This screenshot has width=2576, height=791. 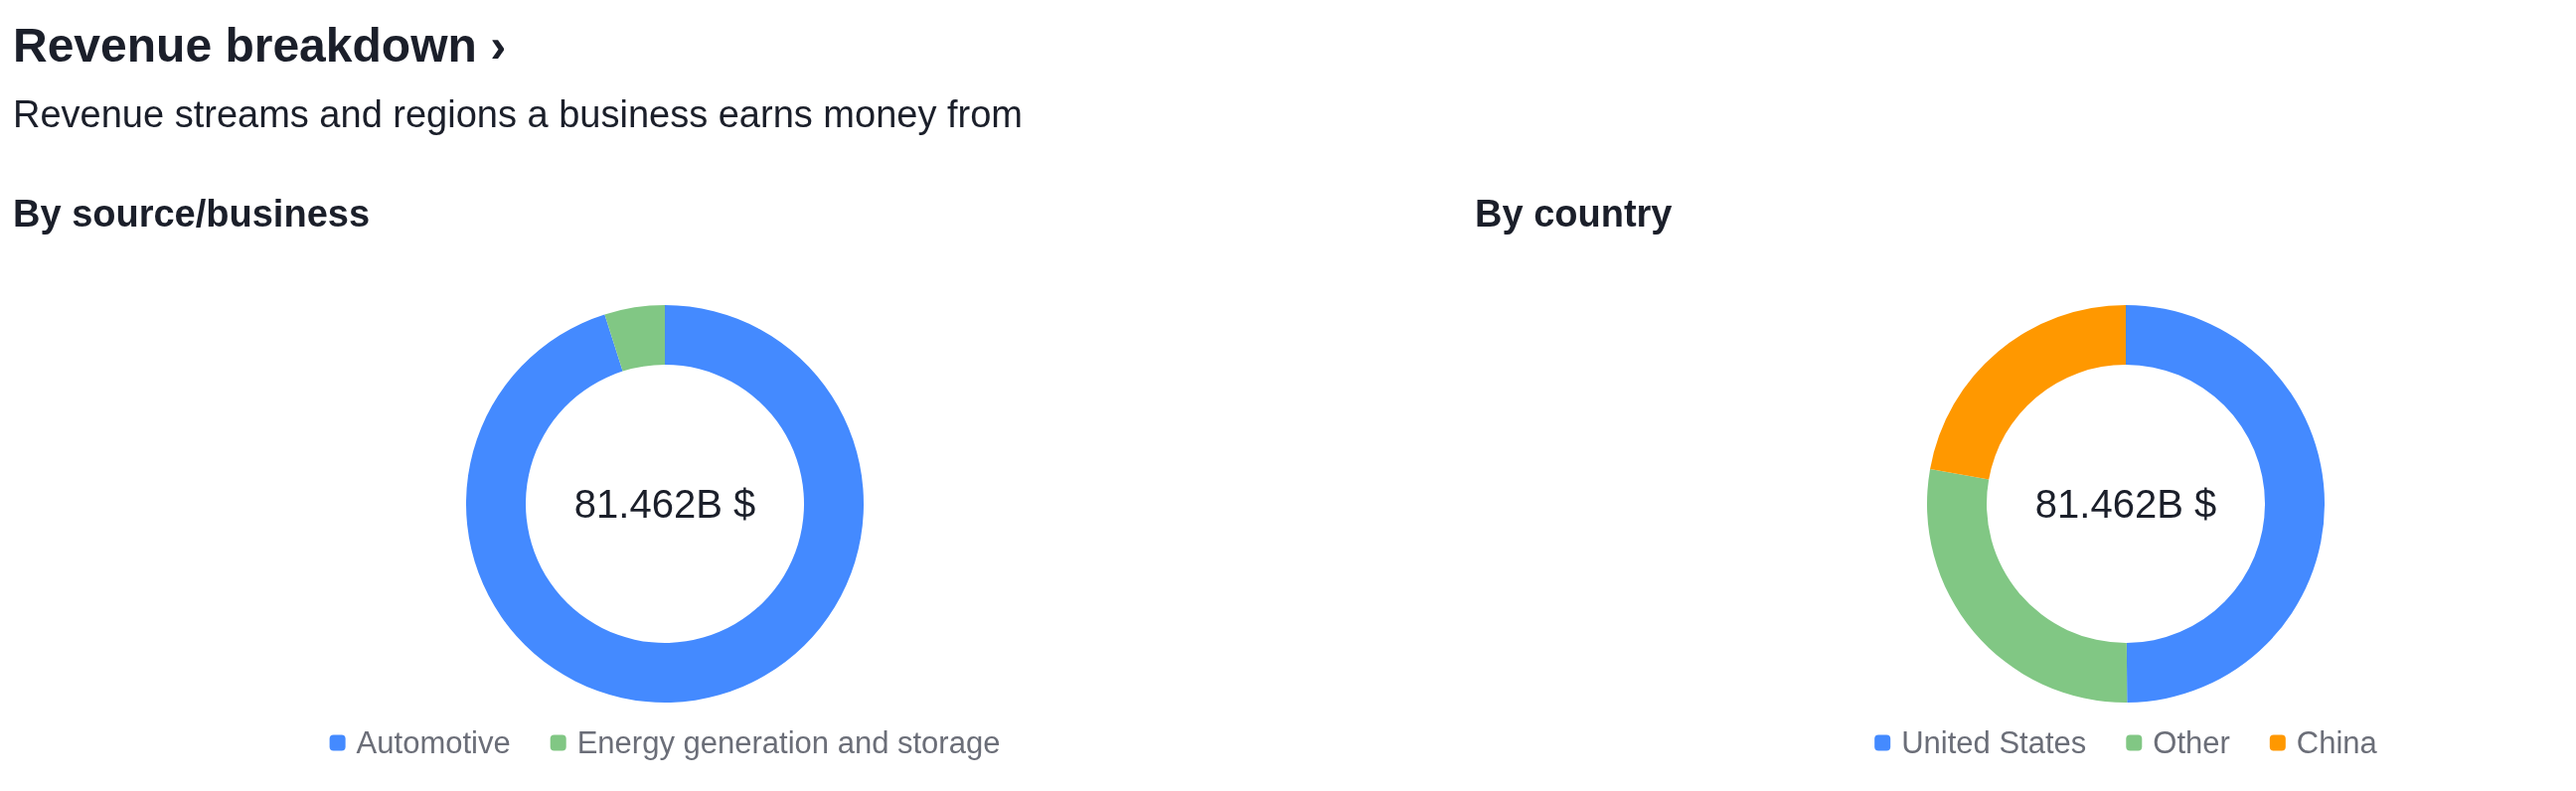 I want to click on text: Revenue streams and regions a business earns money from, so click(x=518, y=115).